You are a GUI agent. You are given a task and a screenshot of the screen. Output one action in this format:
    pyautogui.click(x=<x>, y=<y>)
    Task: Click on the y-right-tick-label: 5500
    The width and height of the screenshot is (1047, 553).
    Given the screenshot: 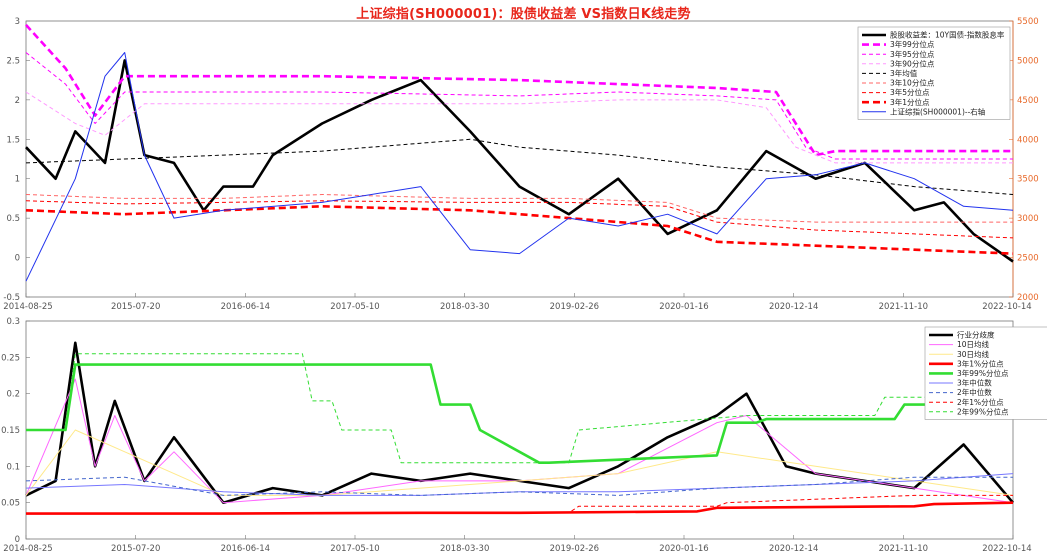 What is the action you would take?
    pyautogui.click(x=1028, y=22)
    